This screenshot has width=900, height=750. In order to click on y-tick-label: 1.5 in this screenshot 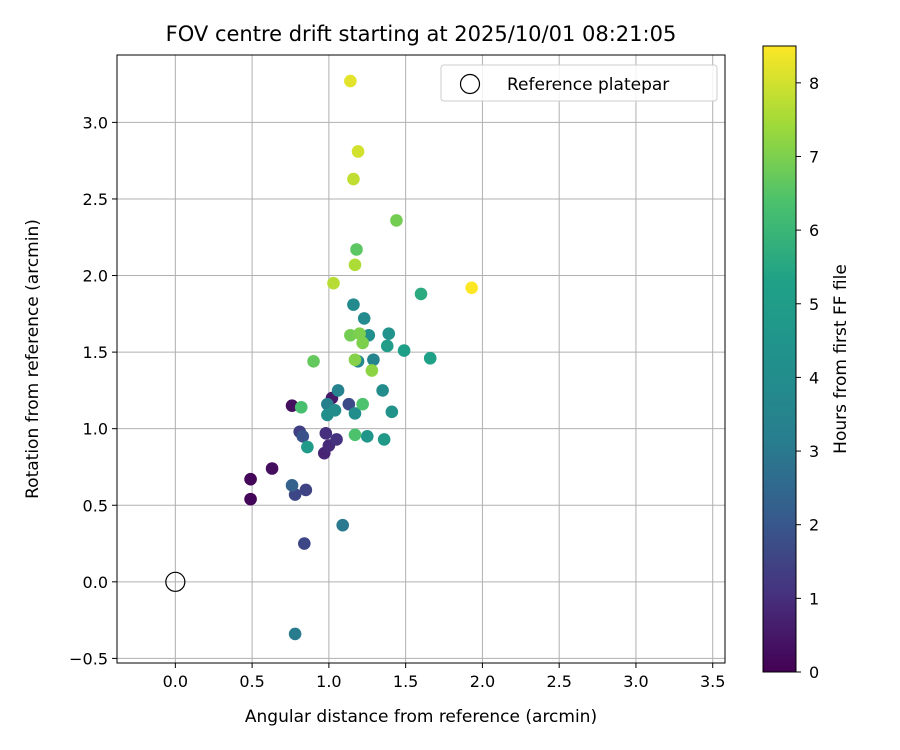, I will do `click(95, 352)`.